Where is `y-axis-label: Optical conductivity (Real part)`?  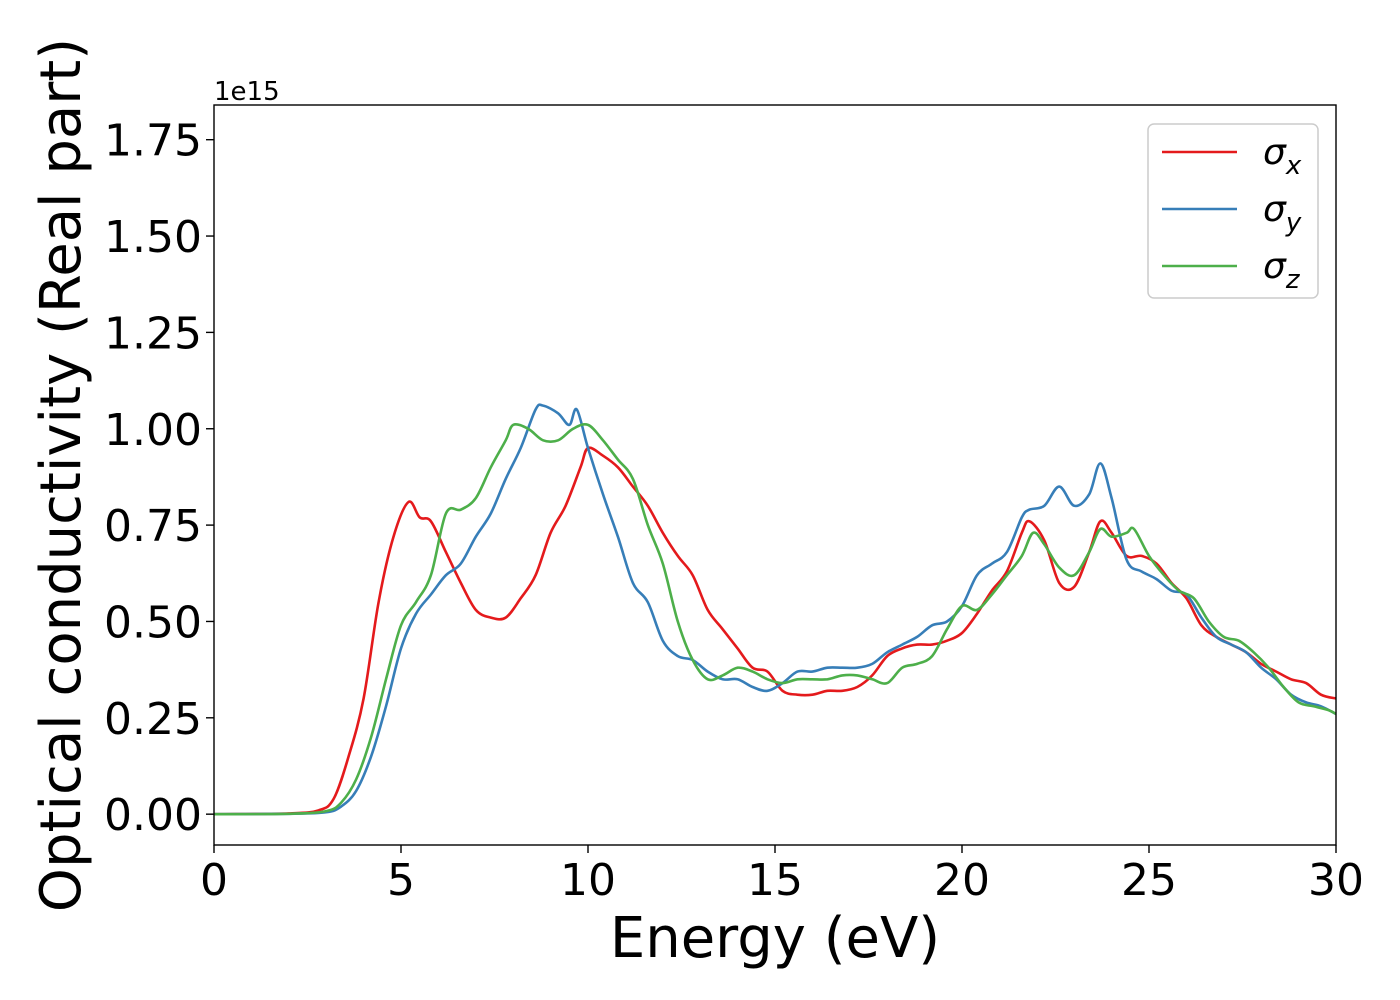 y-axis-label: Optical conductivity (Real part) is located at coordinates (61, 475).